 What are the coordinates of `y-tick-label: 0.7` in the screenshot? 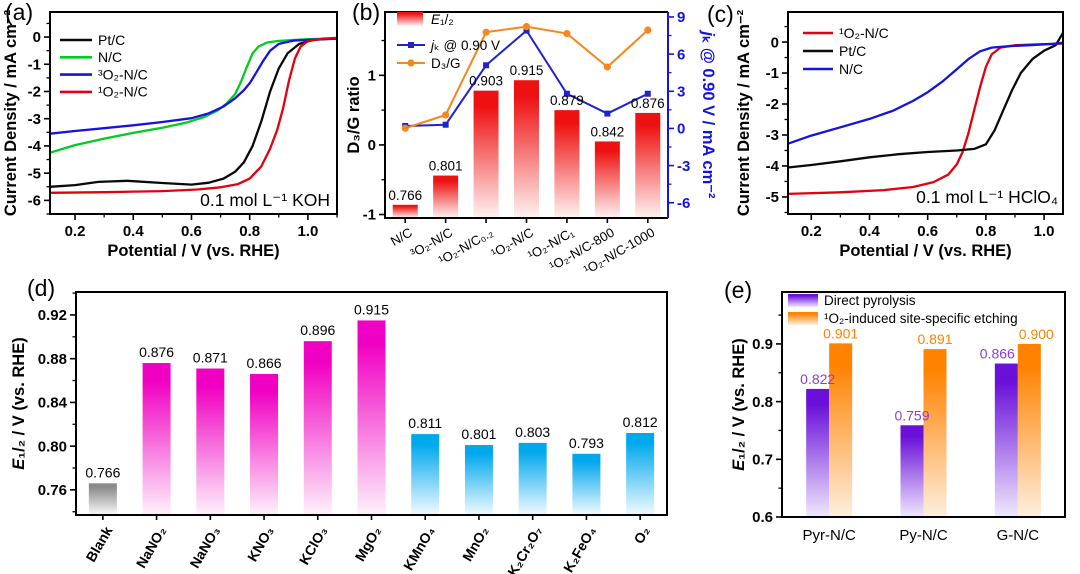 It's located at (762, 460).